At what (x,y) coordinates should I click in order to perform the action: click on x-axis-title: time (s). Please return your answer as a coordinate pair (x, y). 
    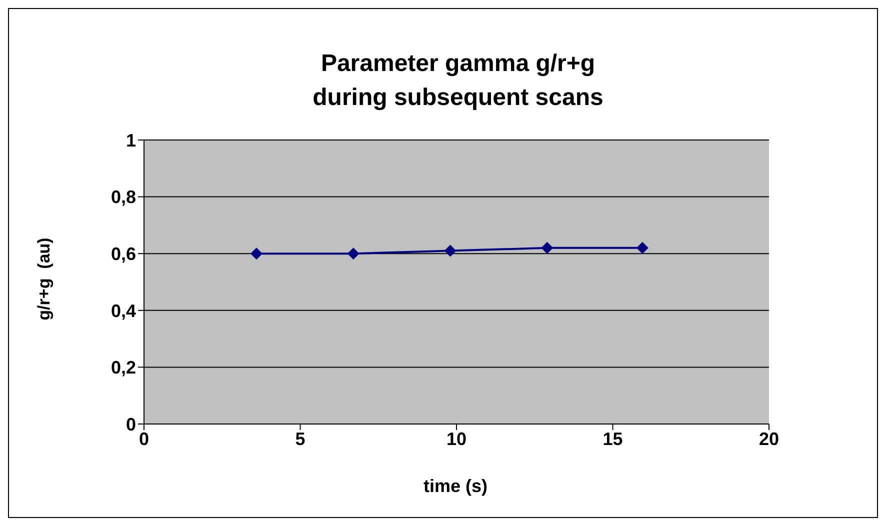
    Looking at the image, I should click on (455, 486).